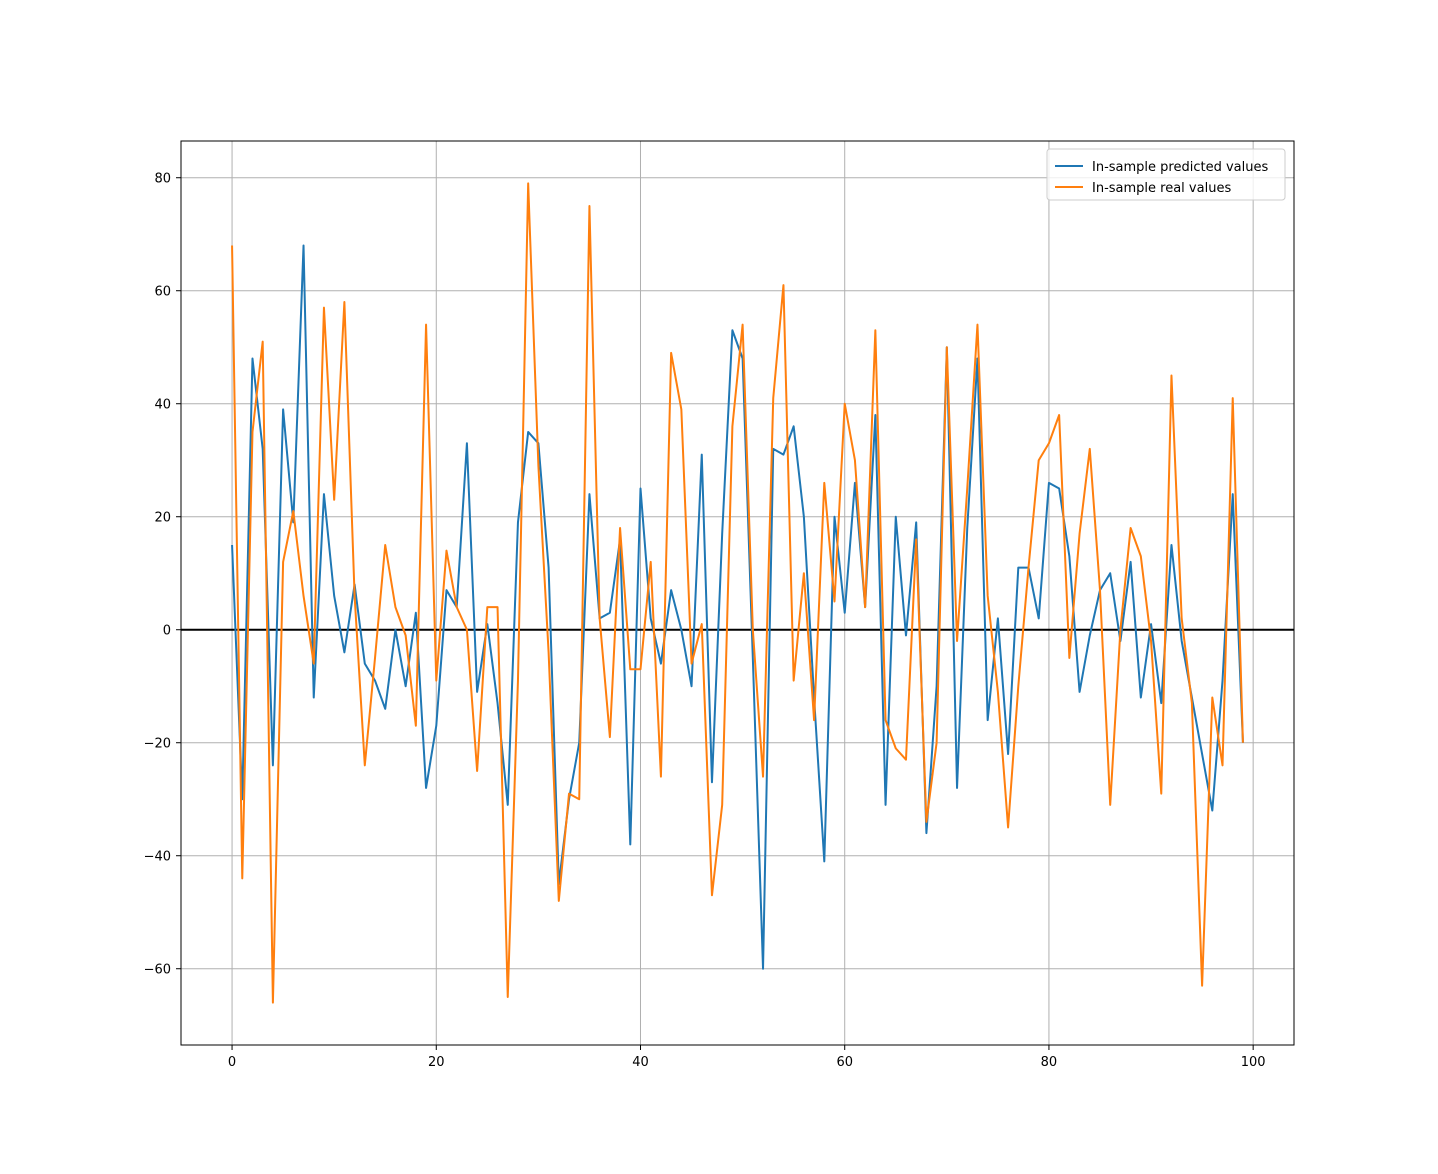  I want to click on y-axis: −60 −40 −20 0 20 40 60 80, so click(162, 575).